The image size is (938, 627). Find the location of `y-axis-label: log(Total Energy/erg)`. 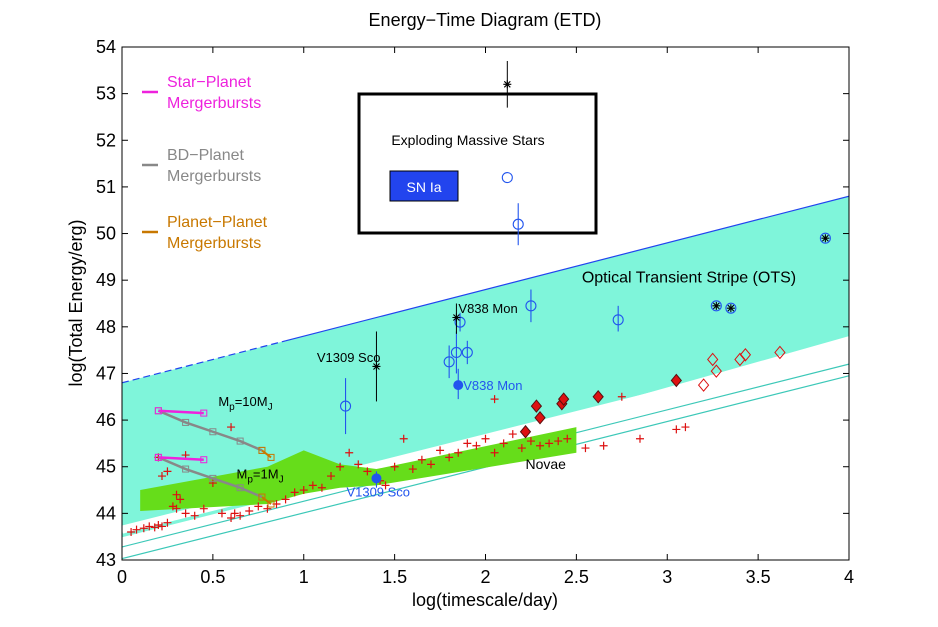

y-axis-label: log(Total Energy/erg) is located at coordinates (76, 302).